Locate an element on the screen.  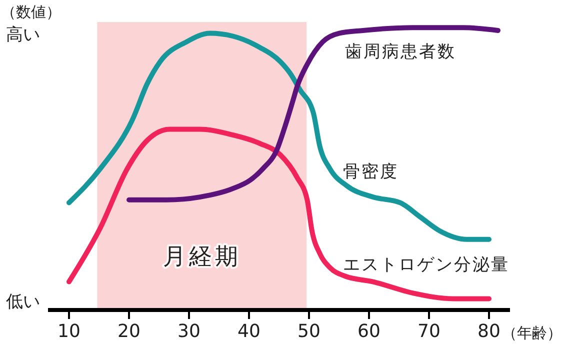
band-label: 月経期 is located at coordinates (201, 257).